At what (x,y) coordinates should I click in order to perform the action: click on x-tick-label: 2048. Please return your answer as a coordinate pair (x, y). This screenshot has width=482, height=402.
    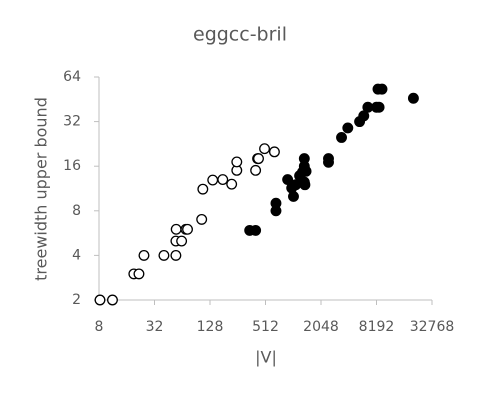
    Looking at the image, I should click on (321, 327).